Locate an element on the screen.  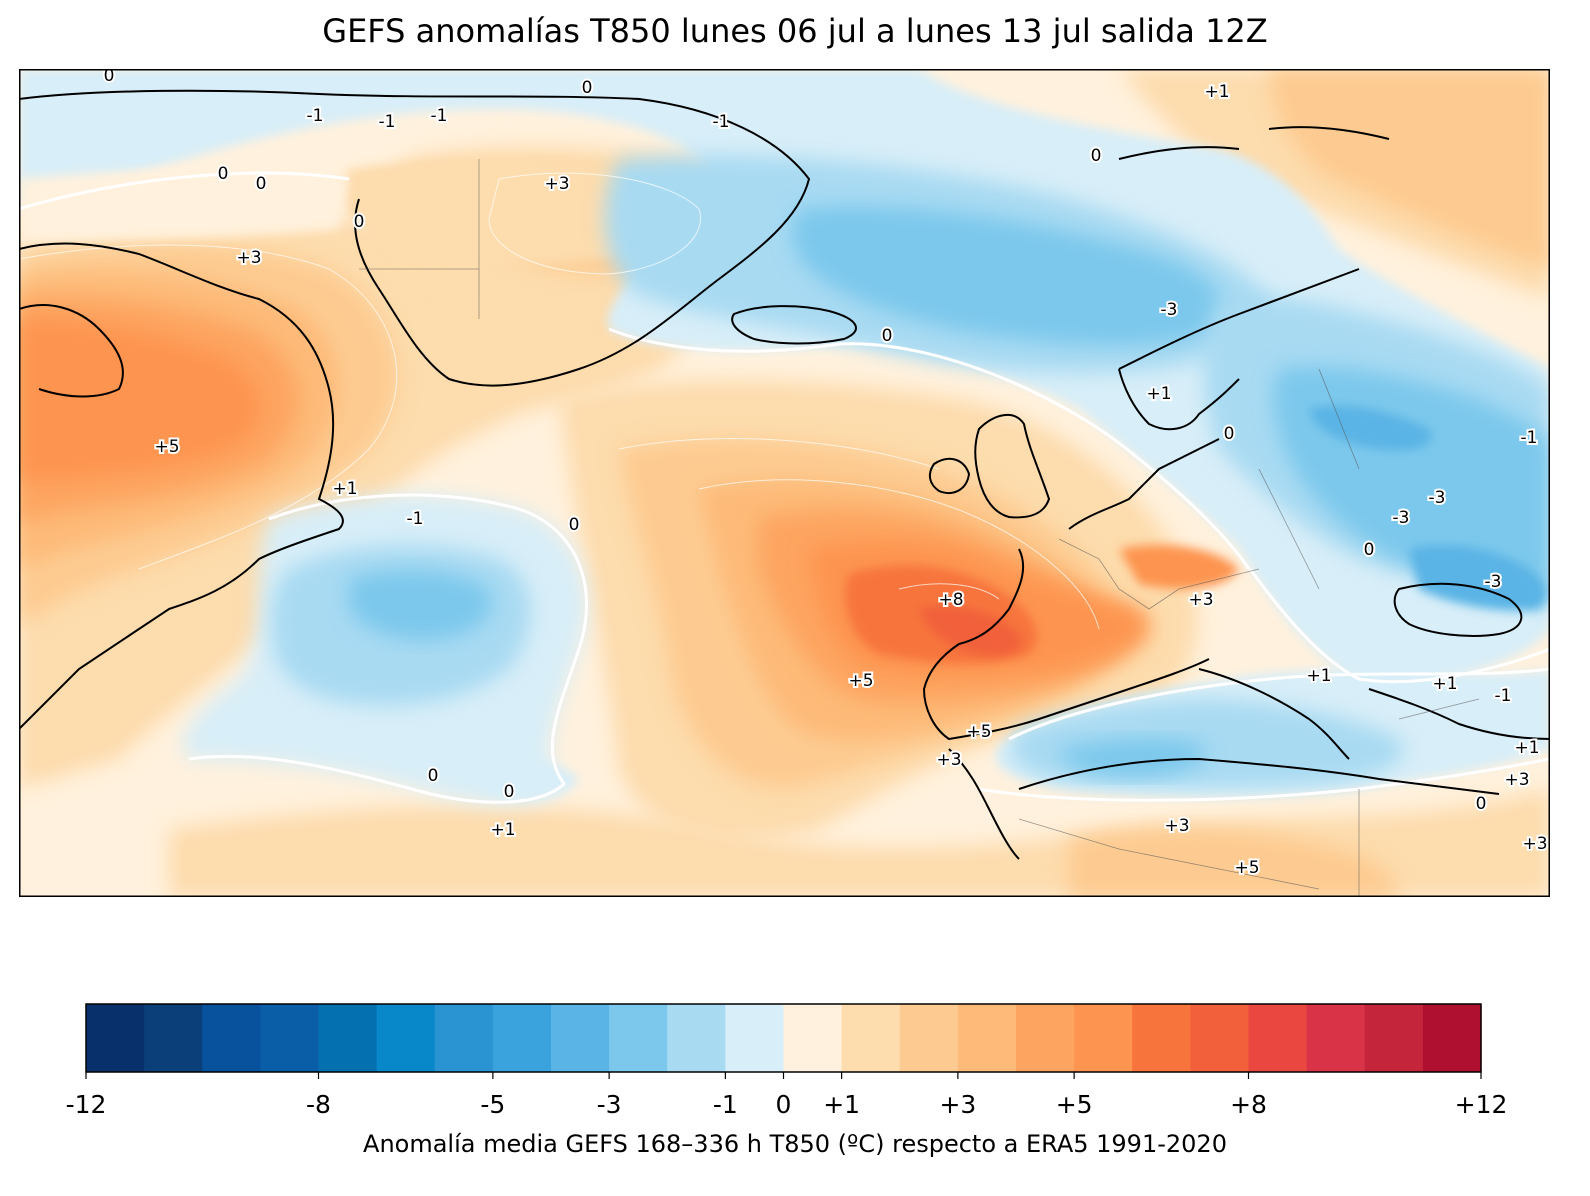
colorbar-tickmarks is located at coordinates (783, 1075).